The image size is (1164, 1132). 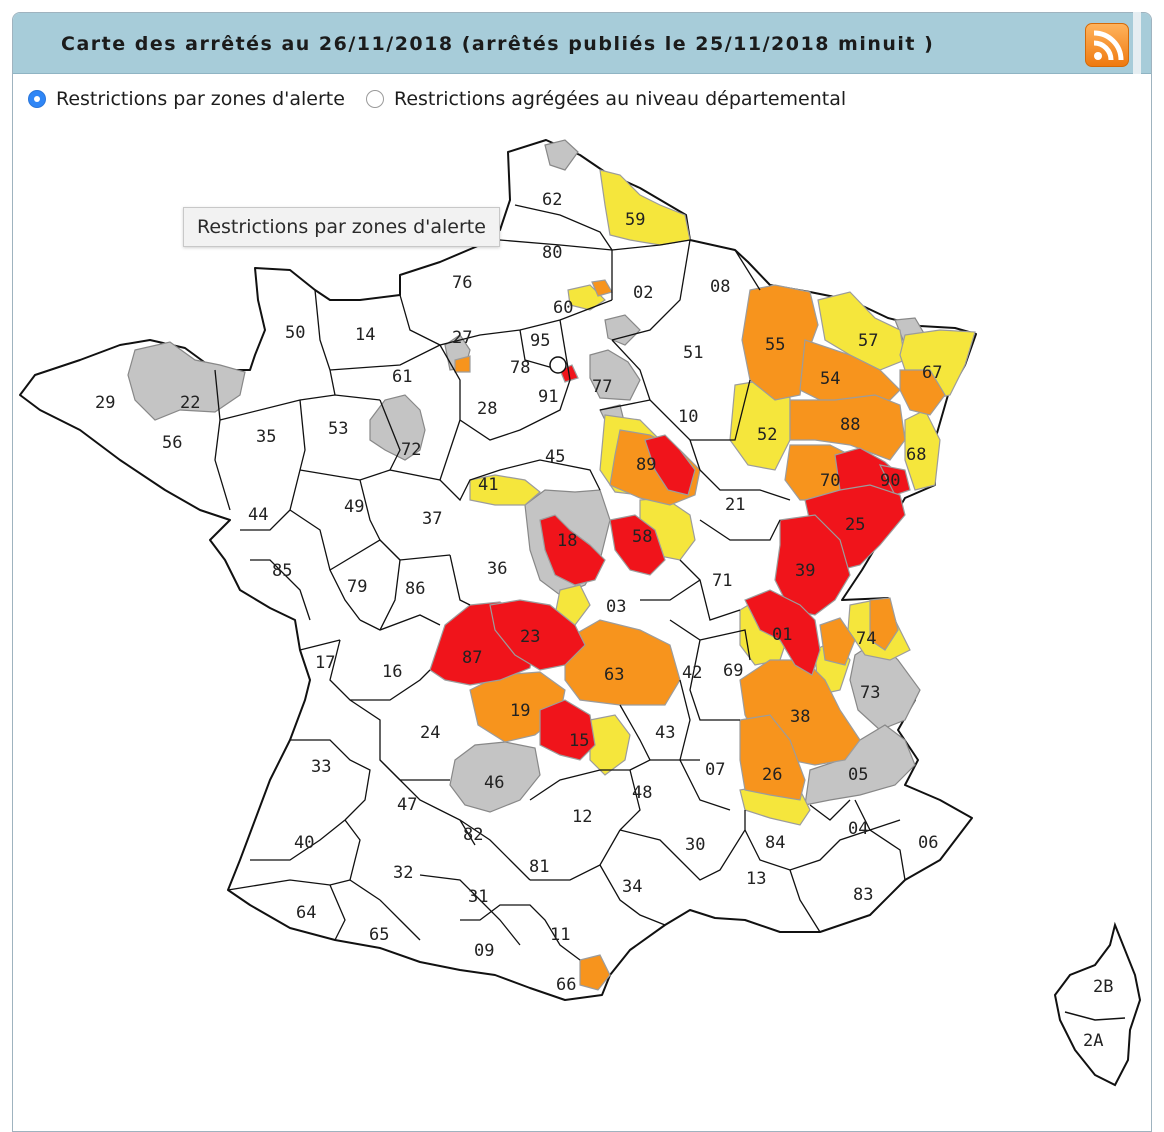 I want to click on department-label-24: 24, so click(x=430, y=733).